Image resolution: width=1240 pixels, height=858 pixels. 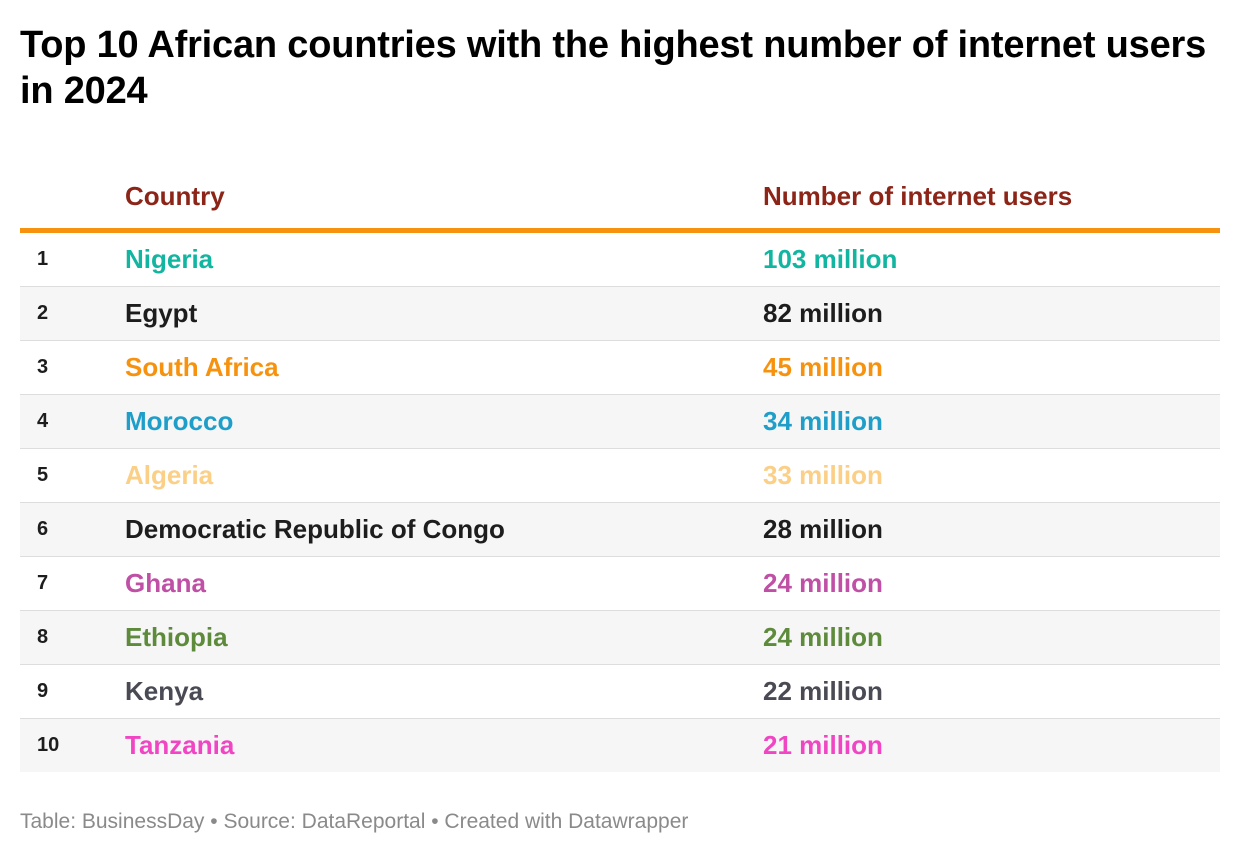 I want to click on table-row: 3 South Africa 45 million, so click(x=620, y=367).